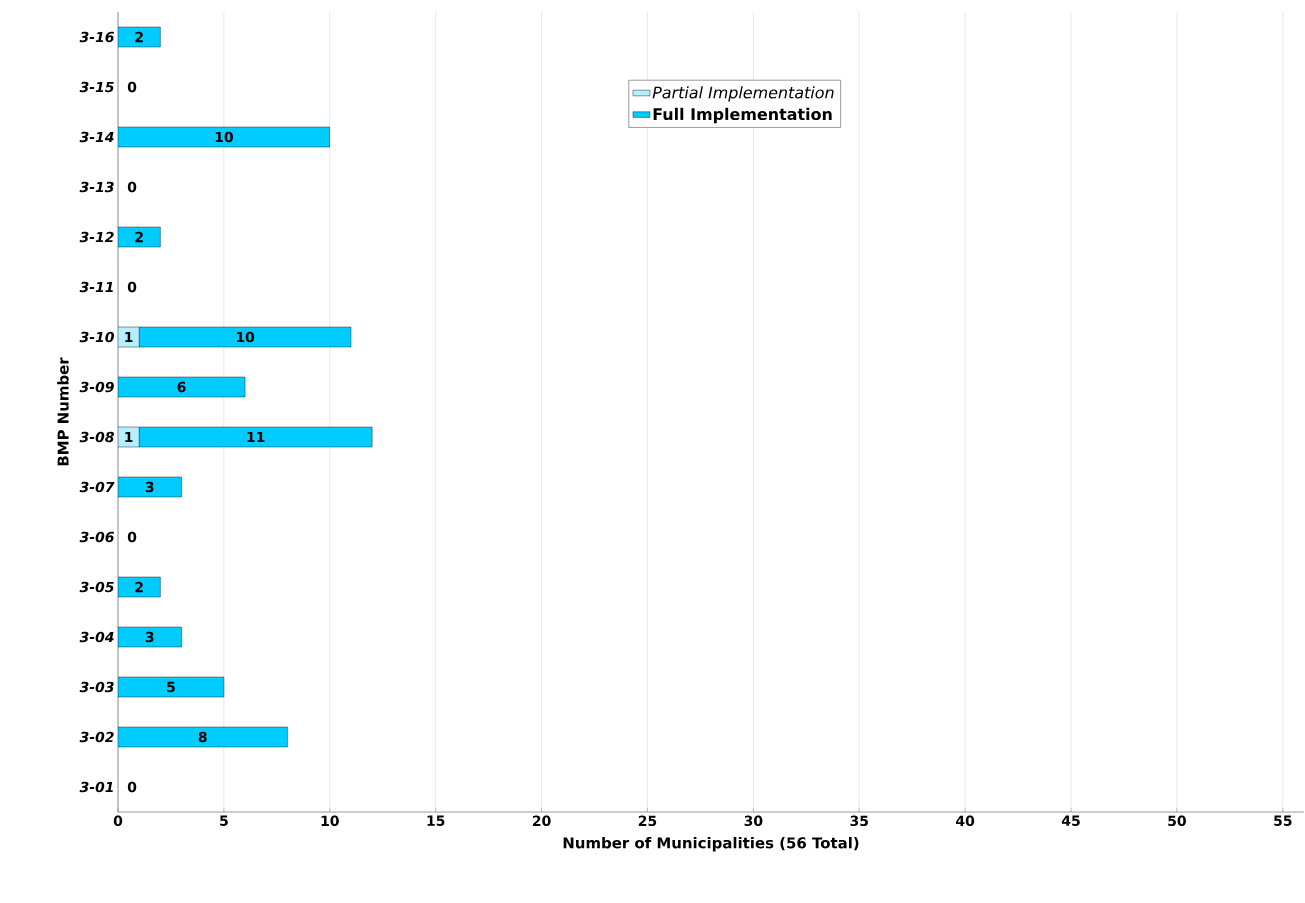 The height and width of the screenshot is (903, 1305). What do you see at coordinates (96, 237) in the screenshot?
I see `y-tick-label: 3-12` at bounding box center [96, 237].